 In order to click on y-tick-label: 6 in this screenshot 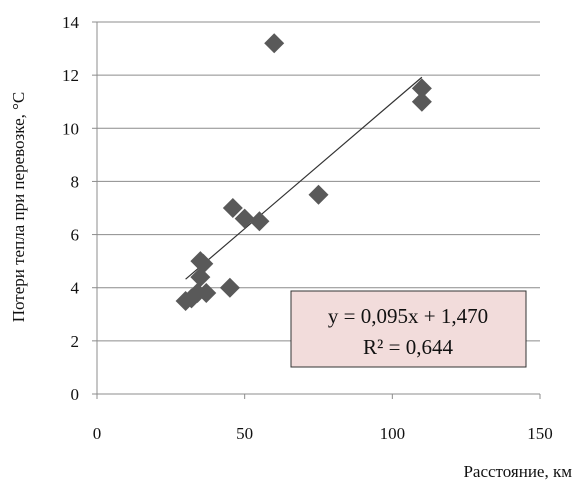, I will do `click(75, 235)`.